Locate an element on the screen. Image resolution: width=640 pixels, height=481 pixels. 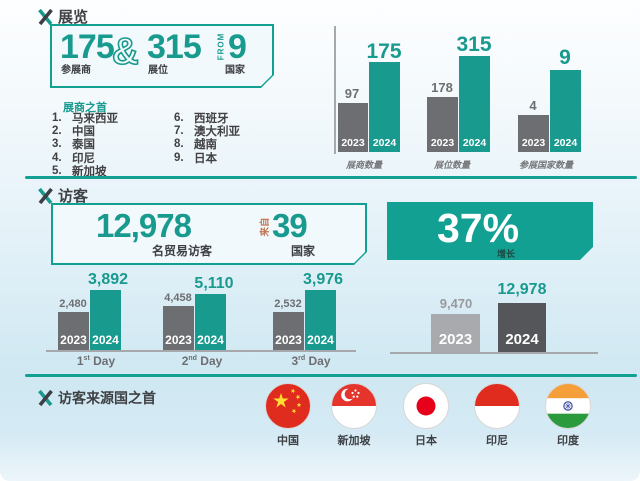
visitors-stats-box is located at coordinates (209, 234).